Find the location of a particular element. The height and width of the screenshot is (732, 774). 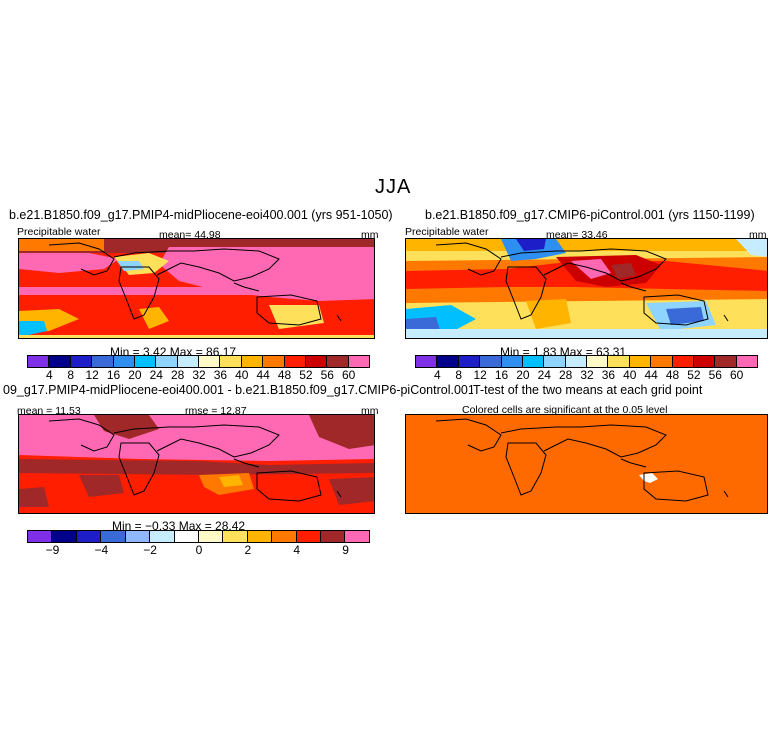

colorbar-tick-label: 24 is located at coordinates (156, 375).